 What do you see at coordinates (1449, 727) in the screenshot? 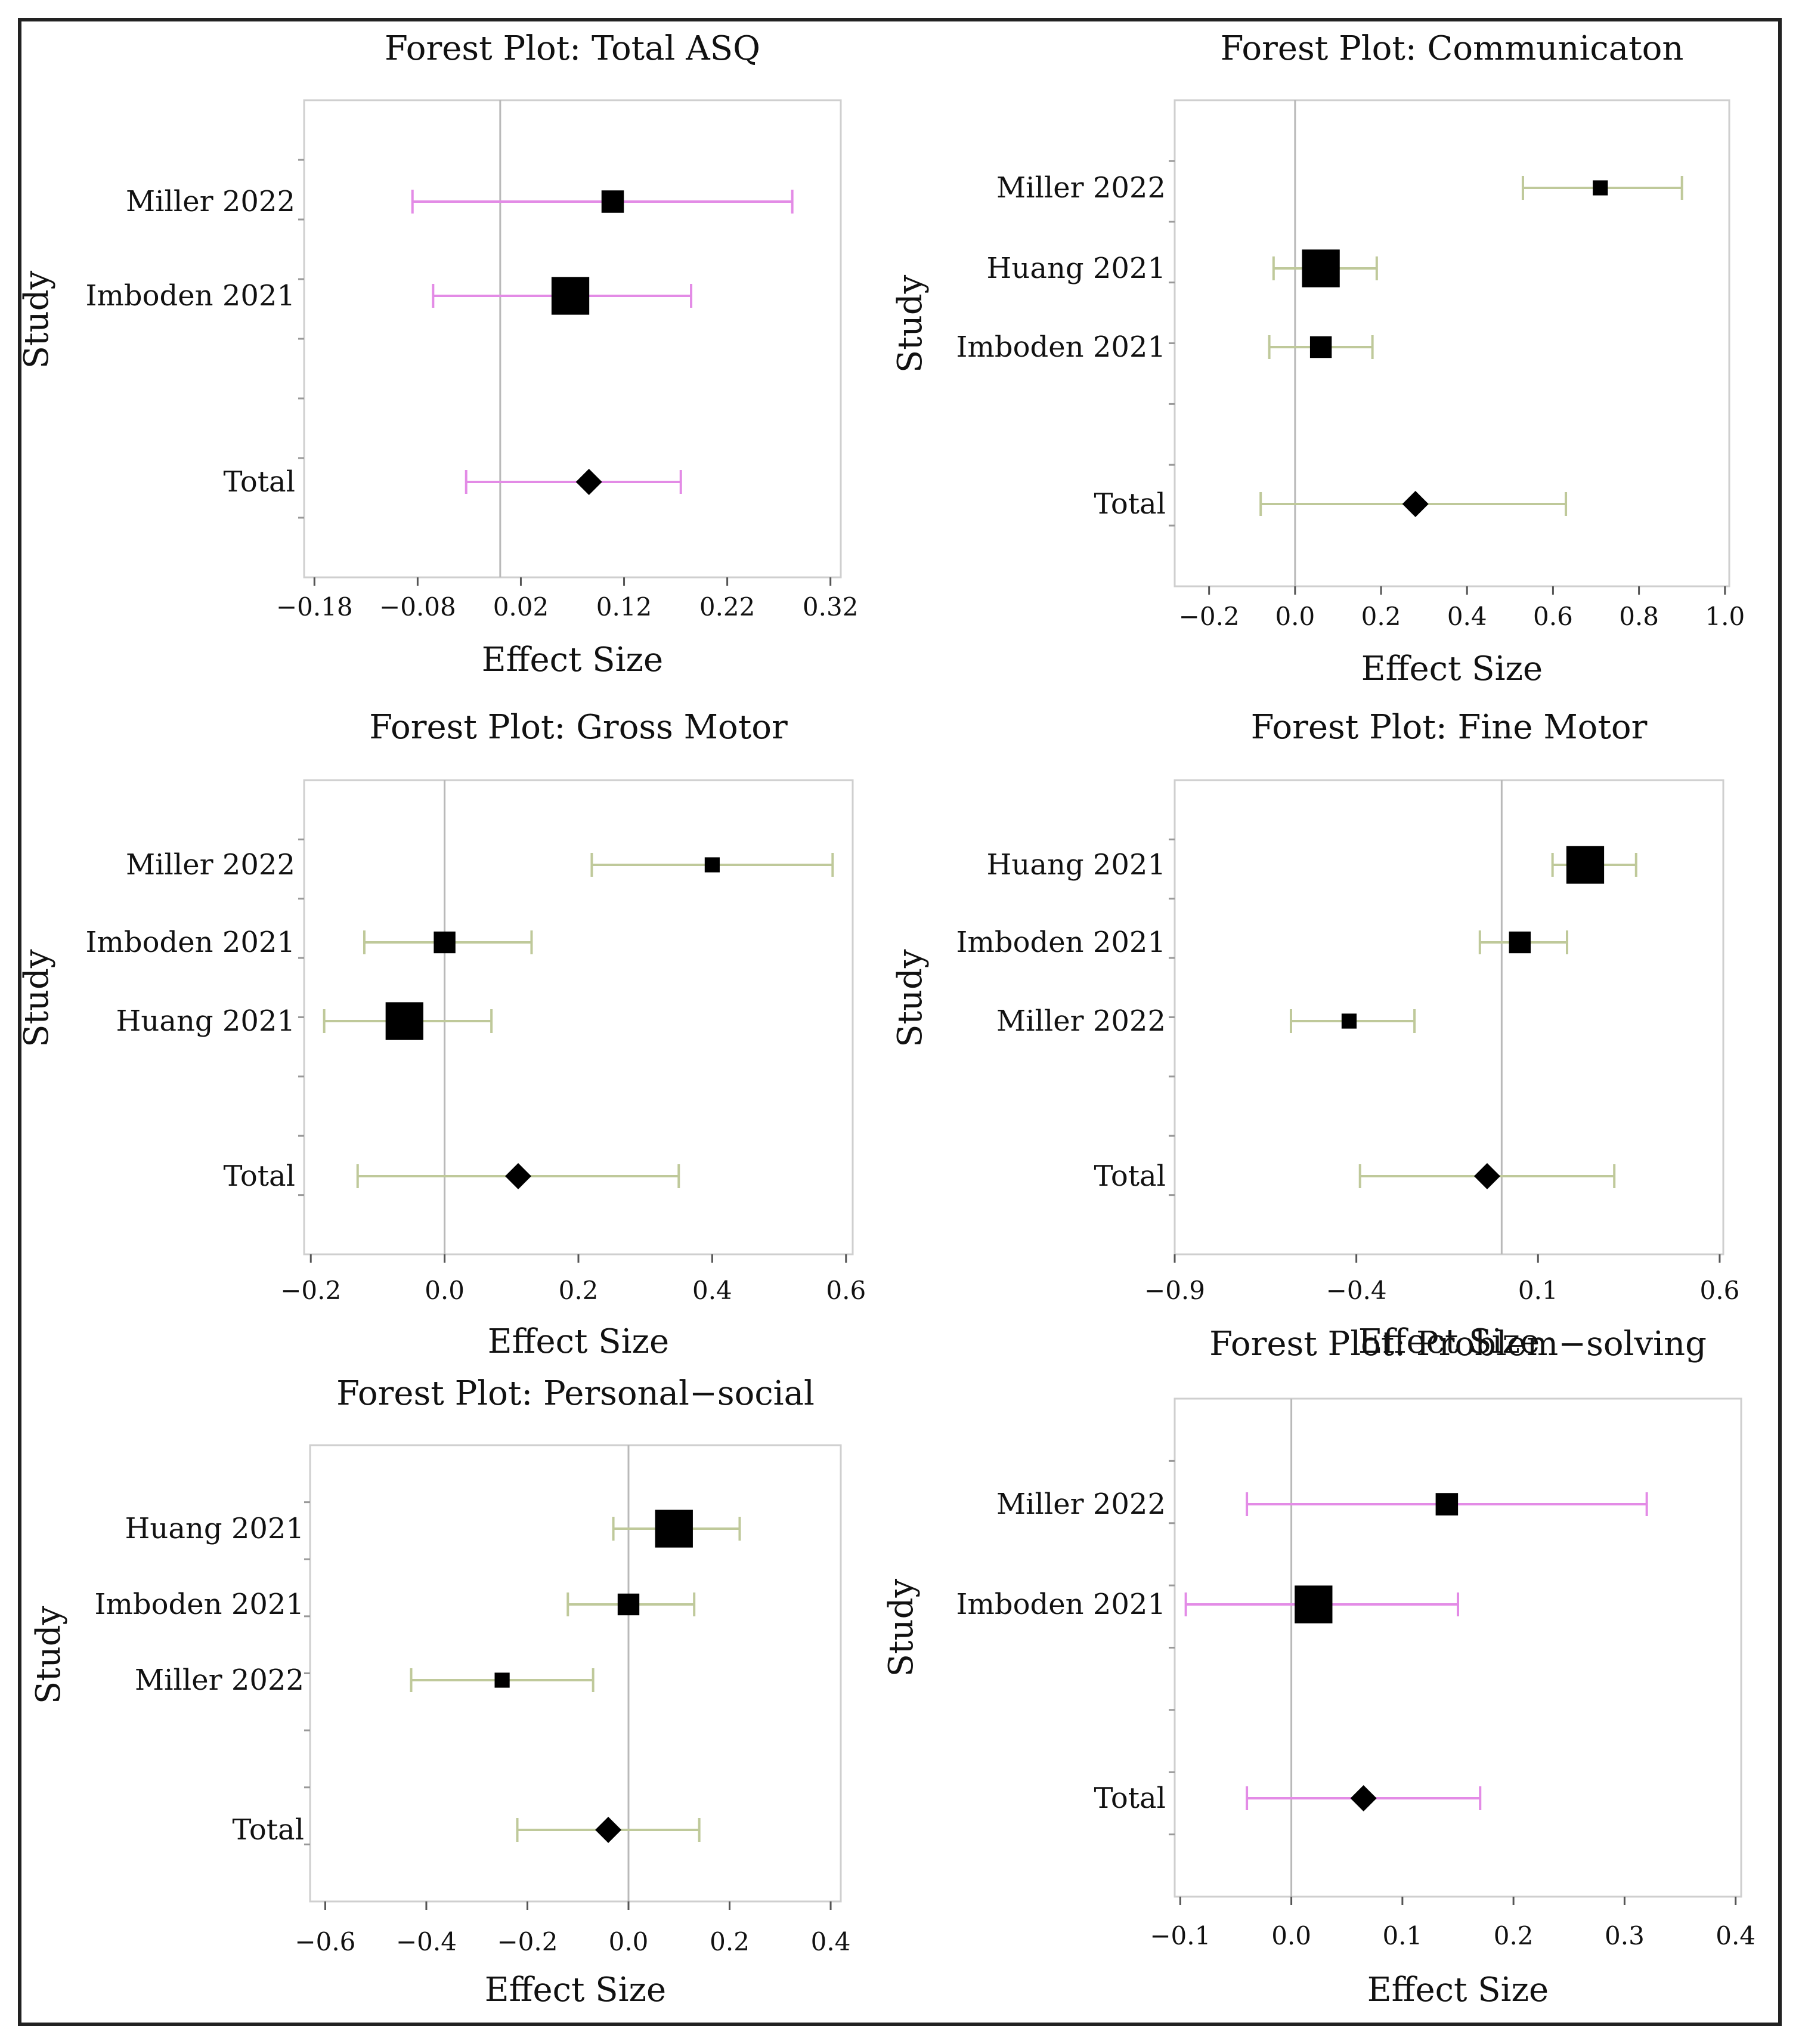
I see `plot-title: Forest Plot: Fine Motor` at bounding box center [1449, 727].